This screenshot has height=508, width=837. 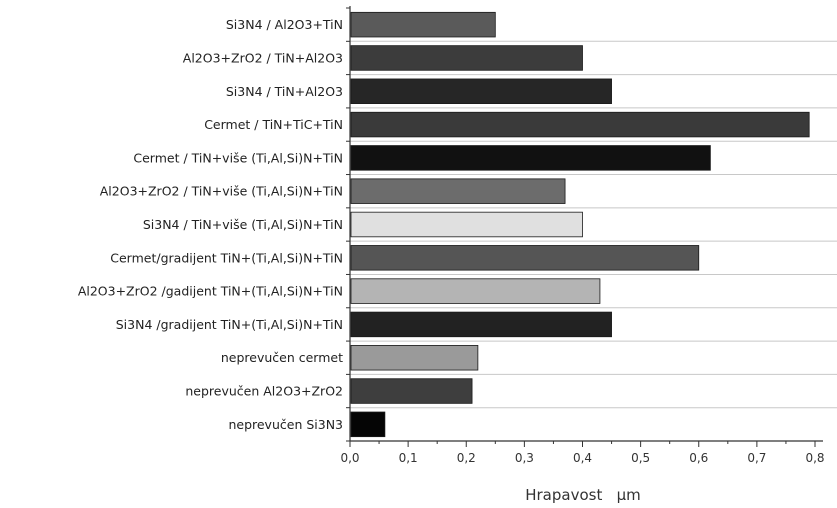 I want to click on x-tick-labels: 0,0 0,1 0,2 0,3 0,4 0,5 0,6 0,7 0,8, so click(x=582, y=458).